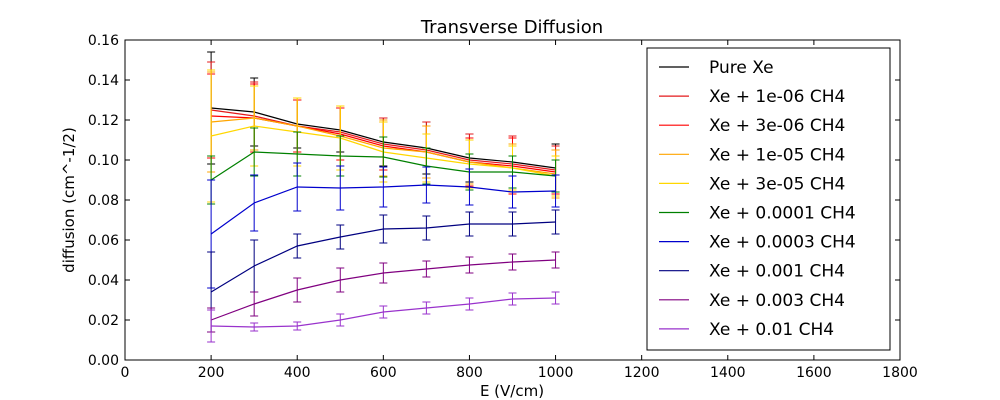 The width and height of the screenshot is (1000, 400). What do you see at coordinates (103, 241) in the screenshot?
I see `y-tick-label: 0.06` at bounding box center [103, 241].